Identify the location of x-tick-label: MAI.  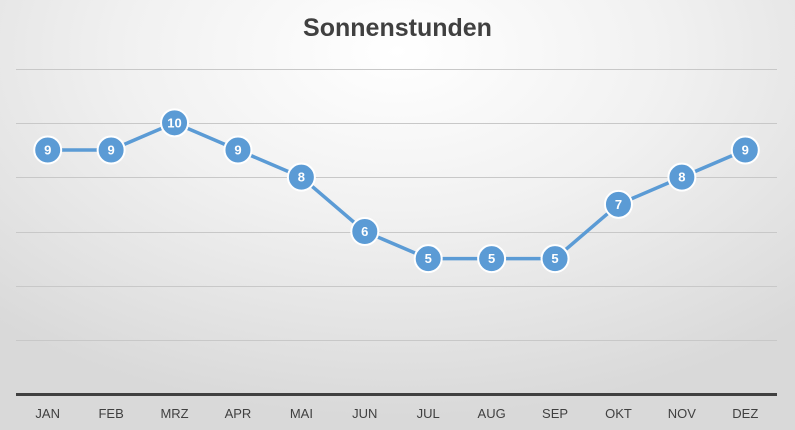
(301, 413).